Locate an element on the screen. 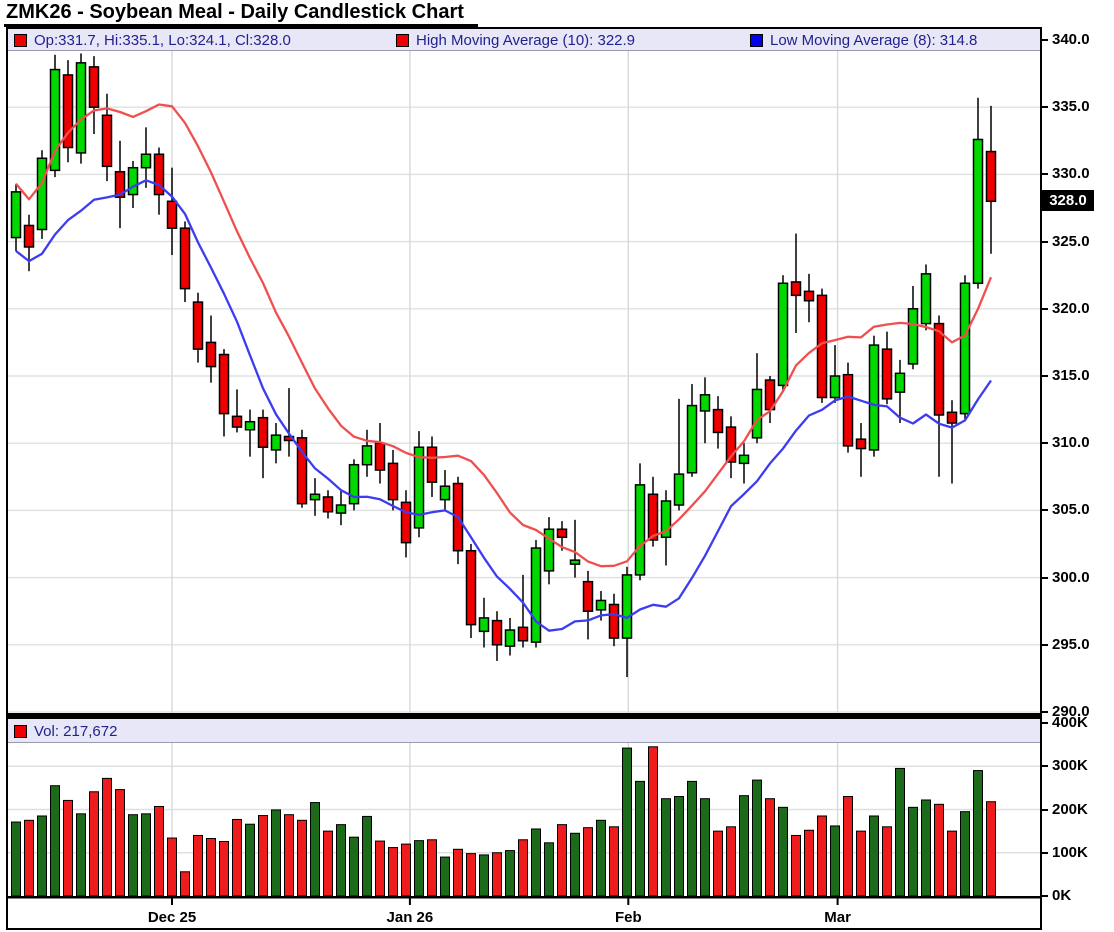  price-axis-label: 320.0 is located at coordinates (1071, 308).